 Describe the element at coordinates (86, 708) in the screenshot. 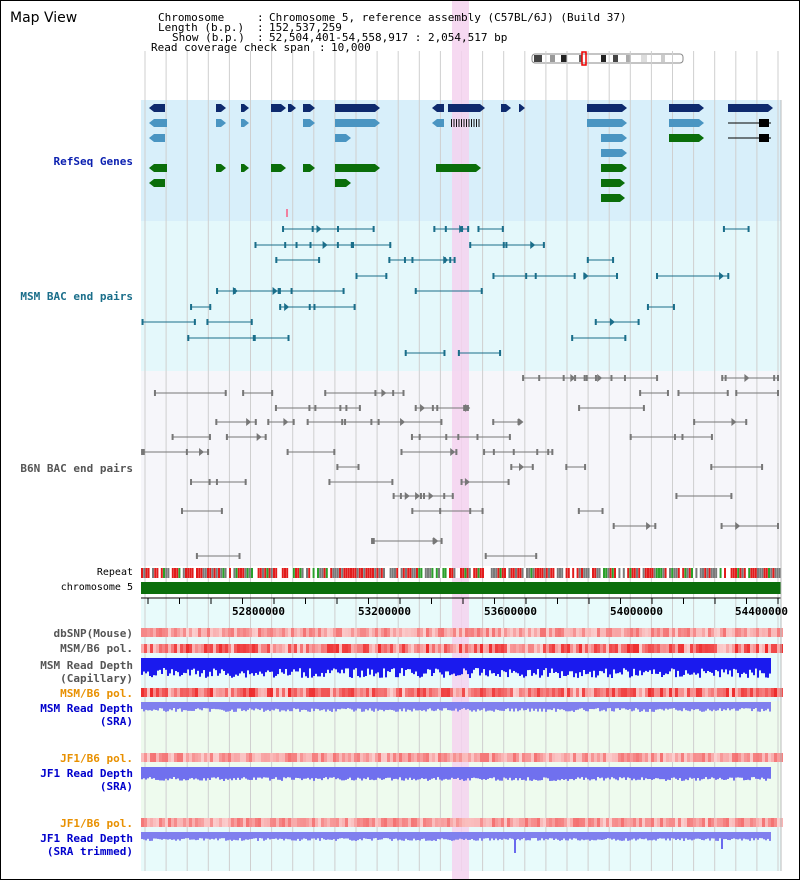

I see `msm-depth-sra-label-1: MSM Read Depth` at that location.